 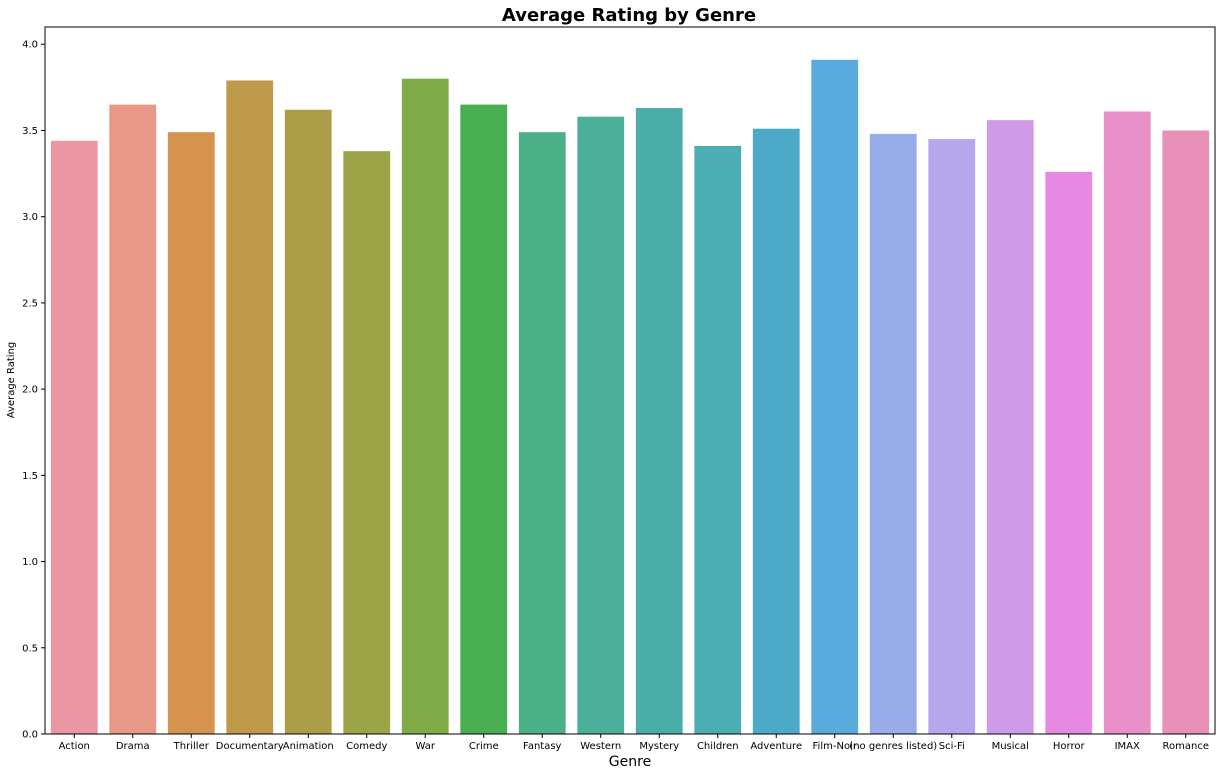 What do you see at coordinates (425, 406) in the screenshot?
I see `bar-war` at bounding box center [425, 406].